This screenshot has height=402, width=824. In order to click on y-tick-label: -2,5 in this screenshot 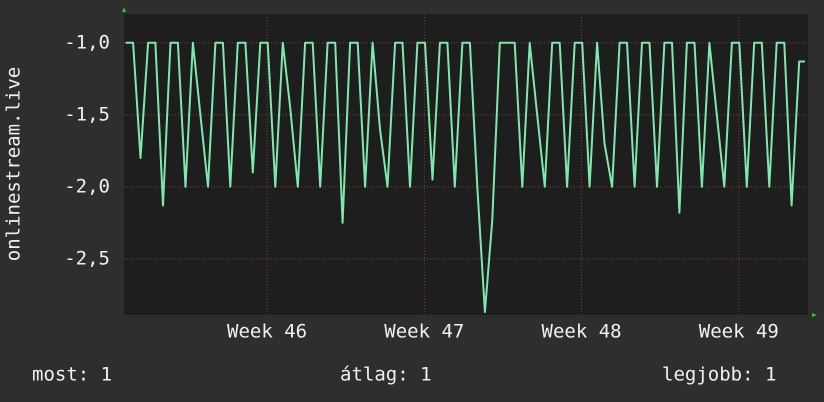, I will do `click(87, 258)`.